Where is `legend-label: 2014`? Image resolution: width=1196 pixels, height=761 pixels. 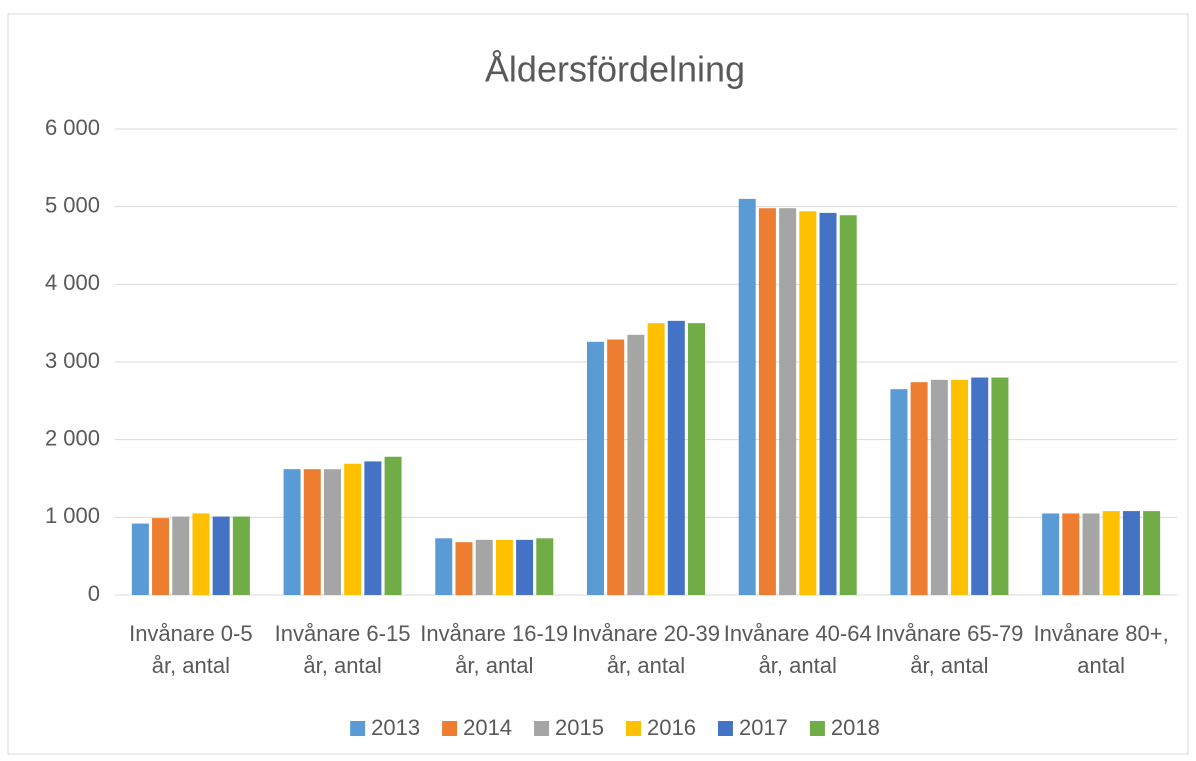
legend-label: 2014 is located at coordinates (487, 727).